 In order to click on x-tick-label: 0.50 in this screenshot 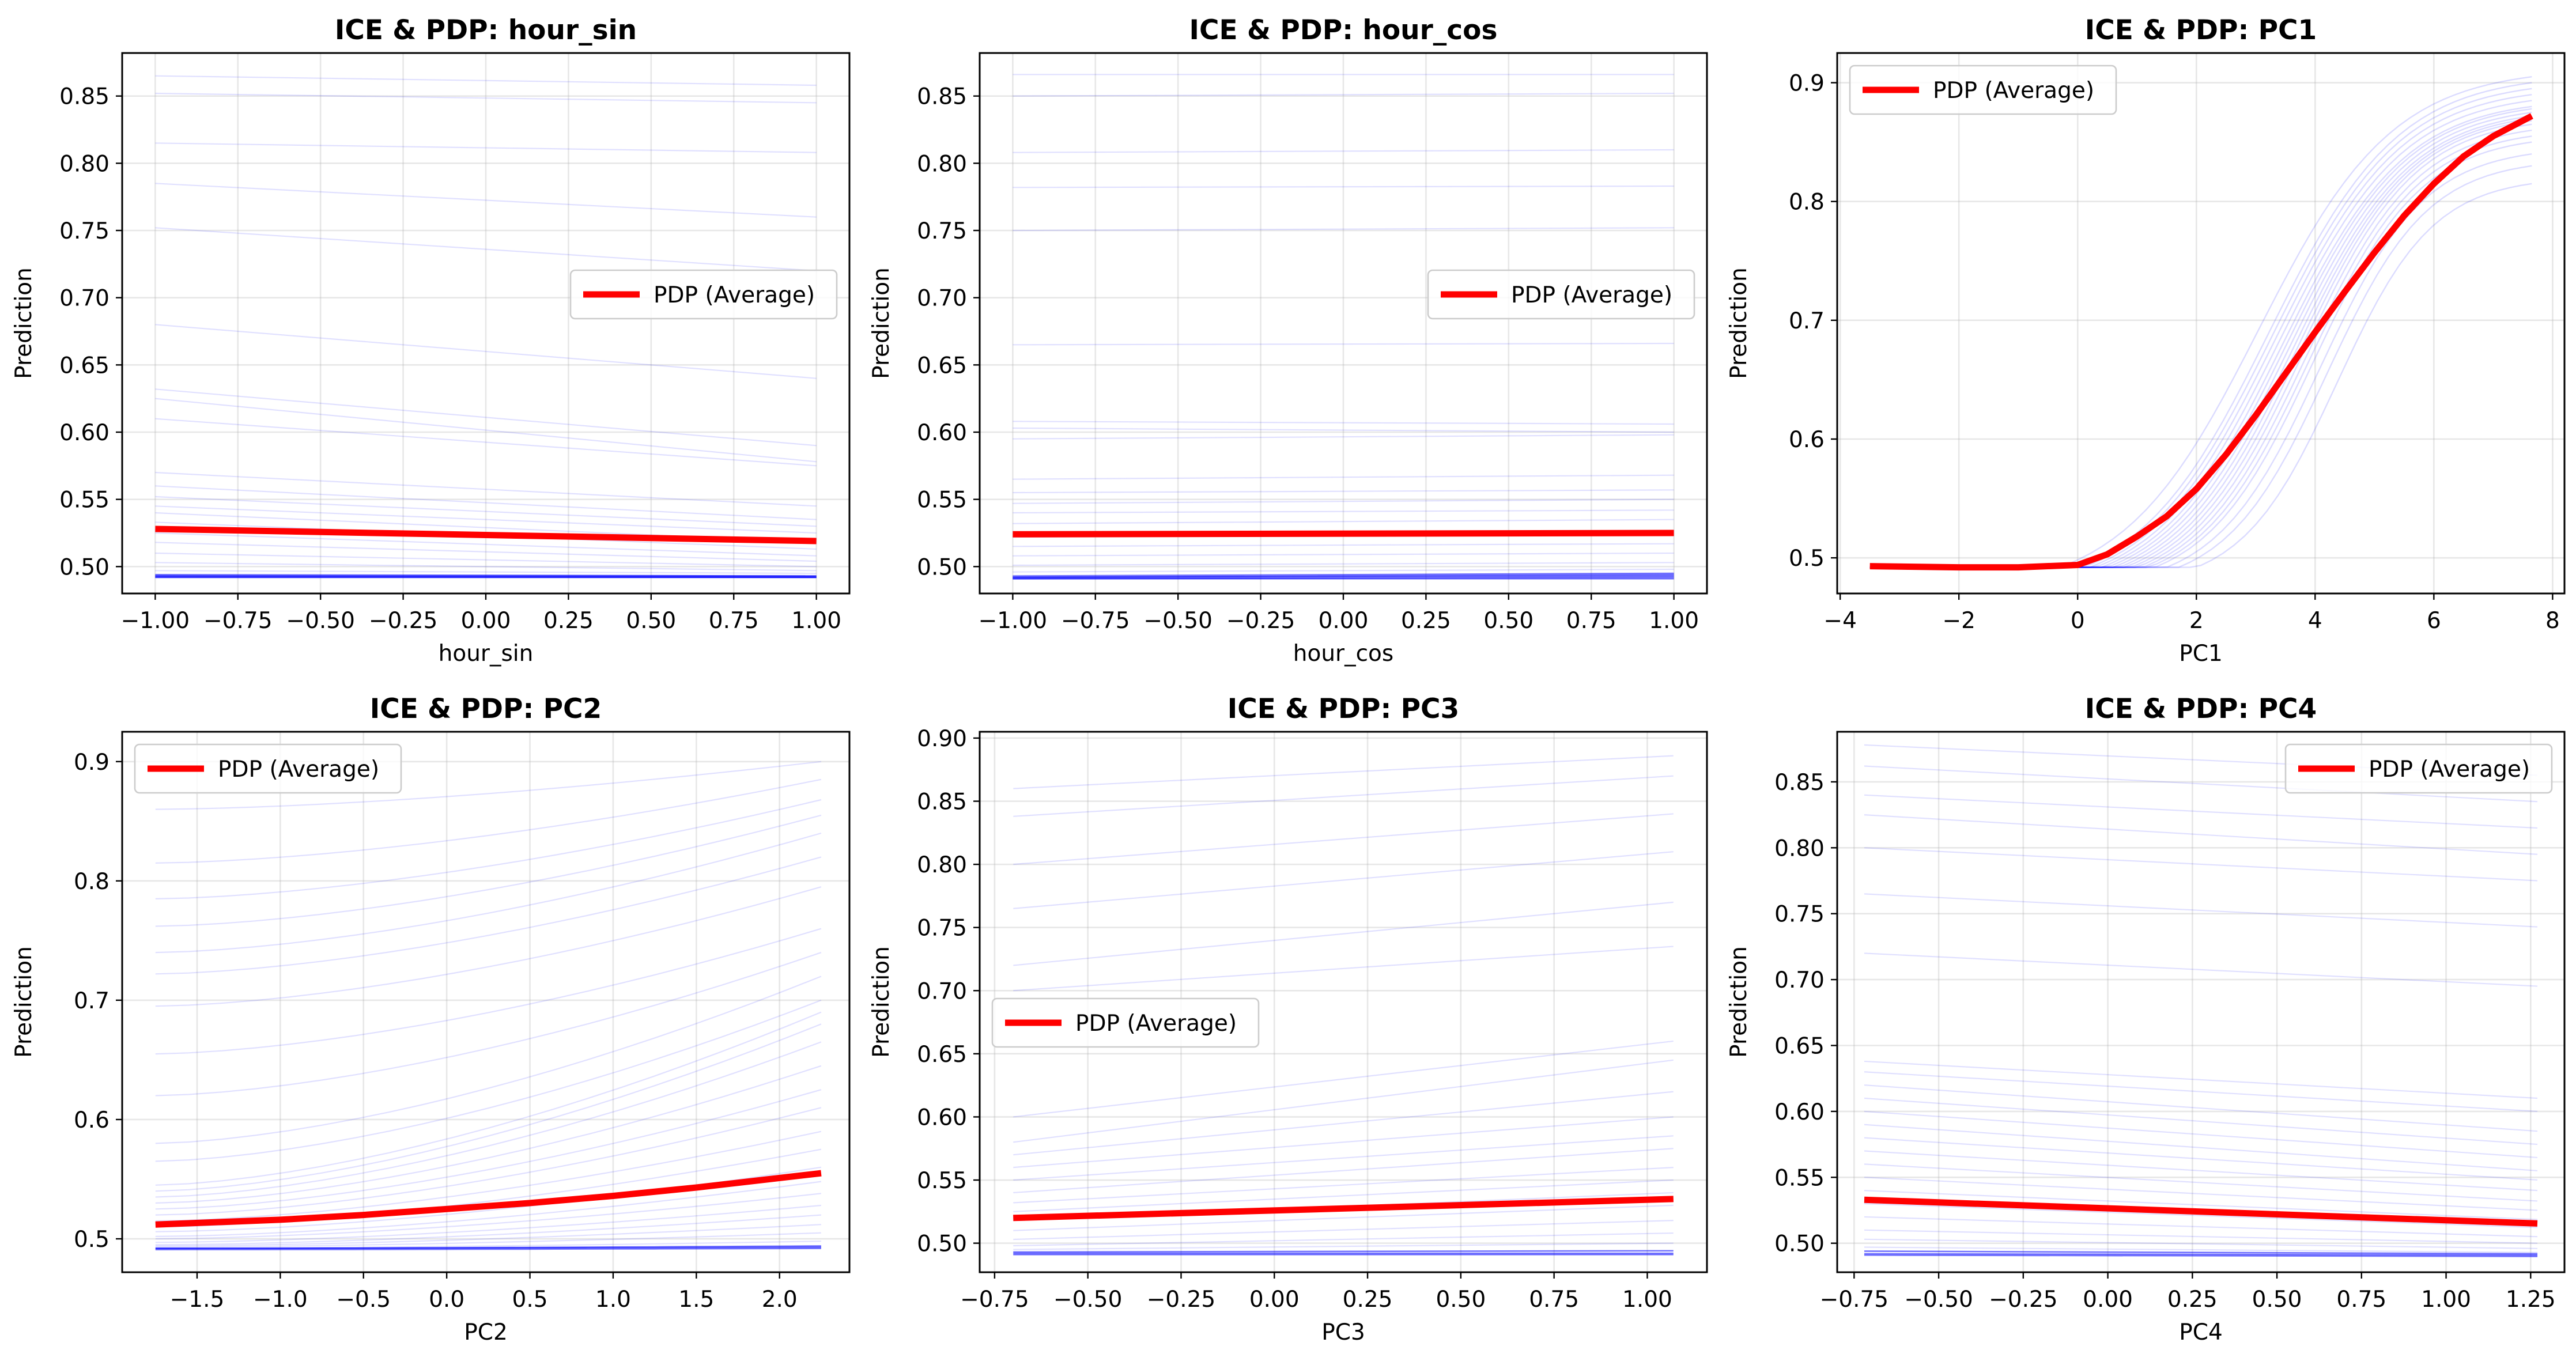, I will do `click(2277, 1300)`.